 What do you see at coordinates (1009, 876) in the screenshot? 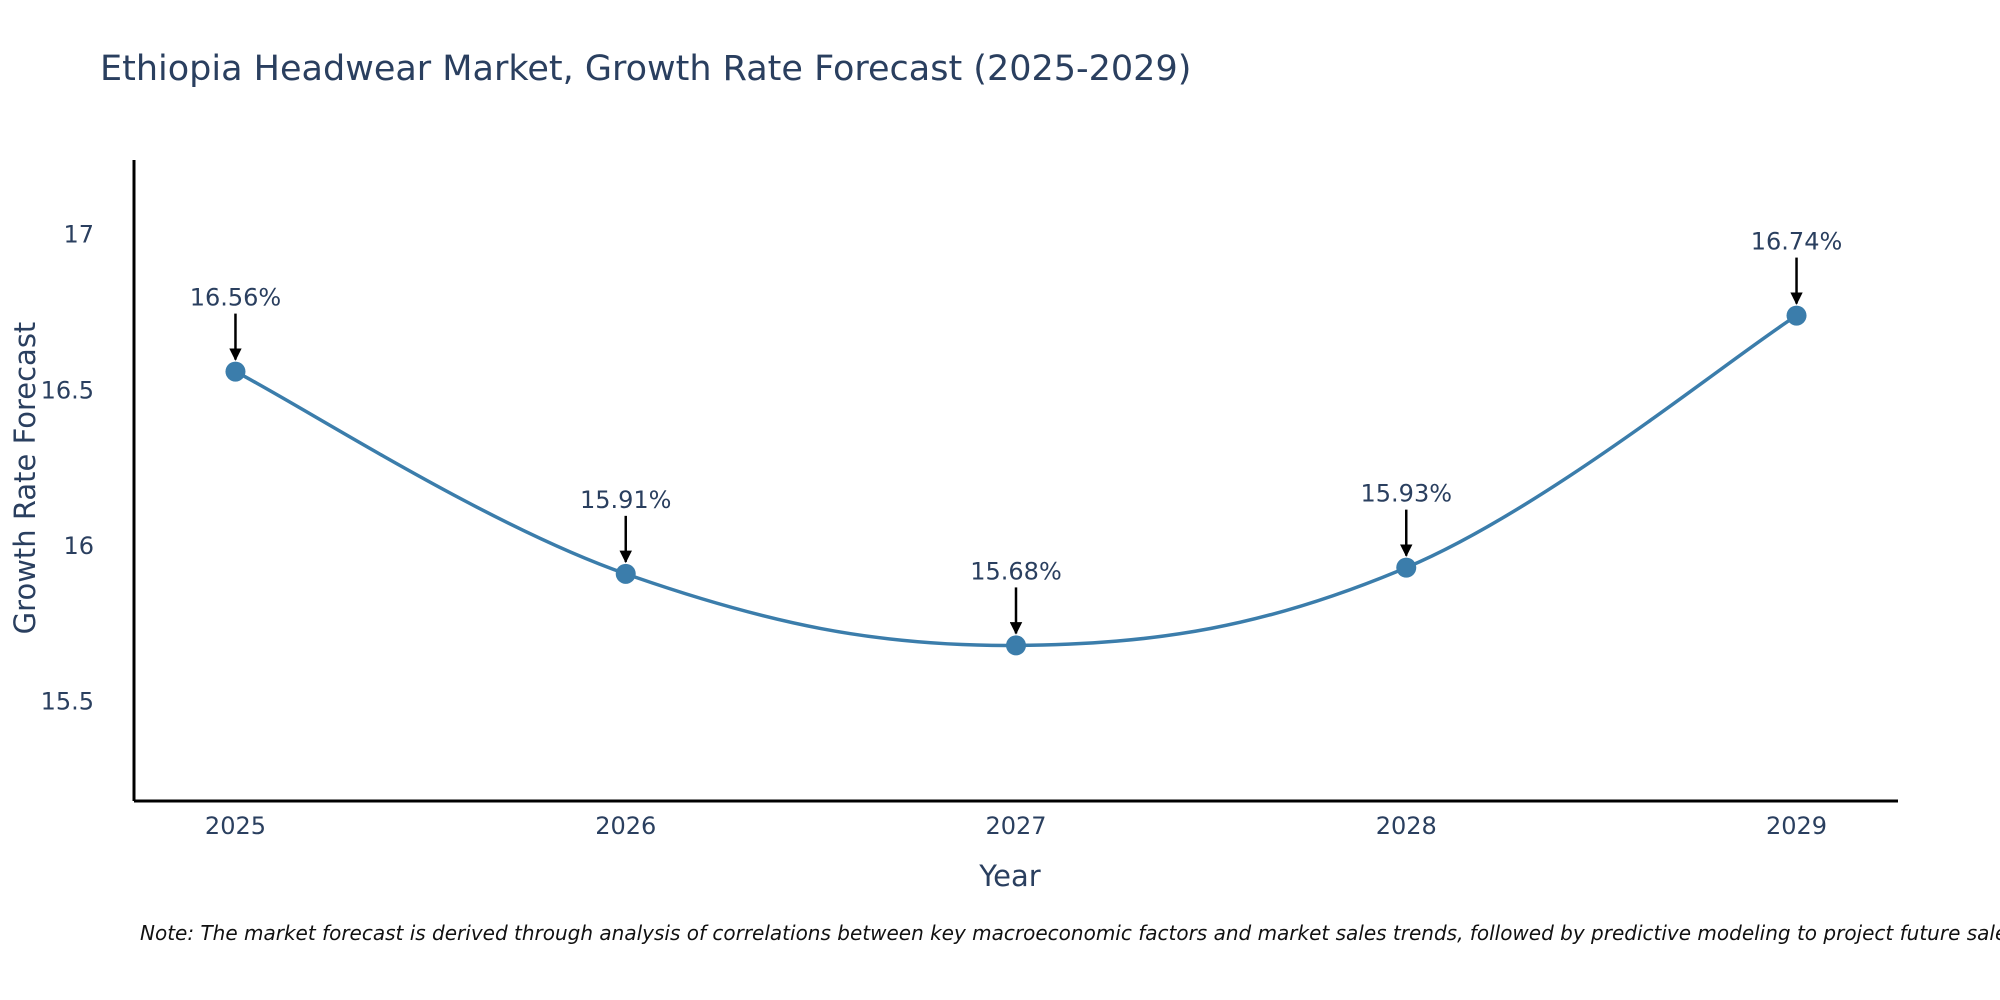
I see `x-axis-title: Year` at bounding box center [1009, 876].